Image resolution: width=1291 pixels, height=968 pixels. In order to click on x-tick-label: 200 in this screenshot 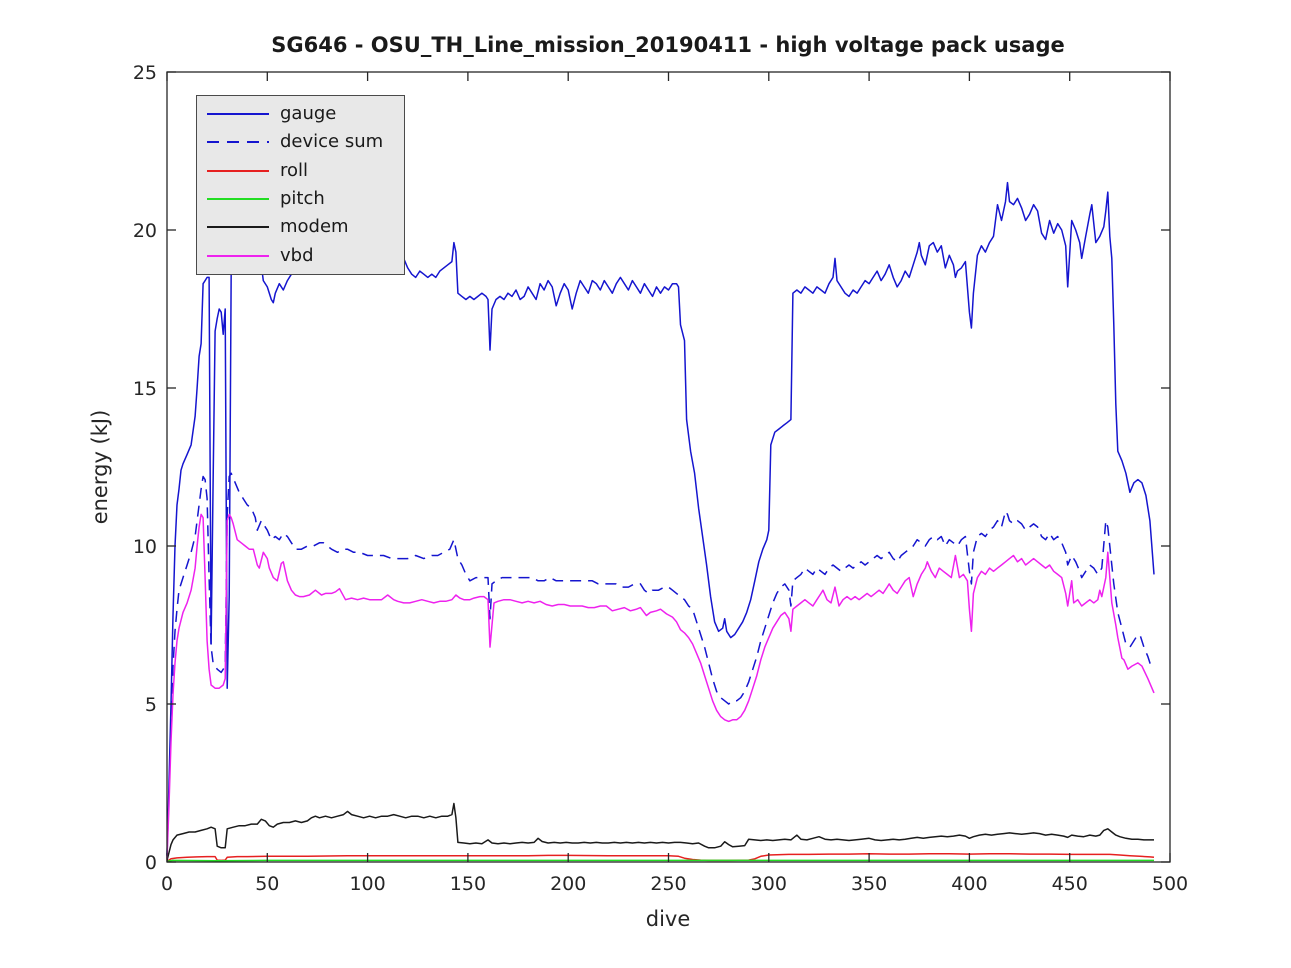, I will do `click(568, 884)`.